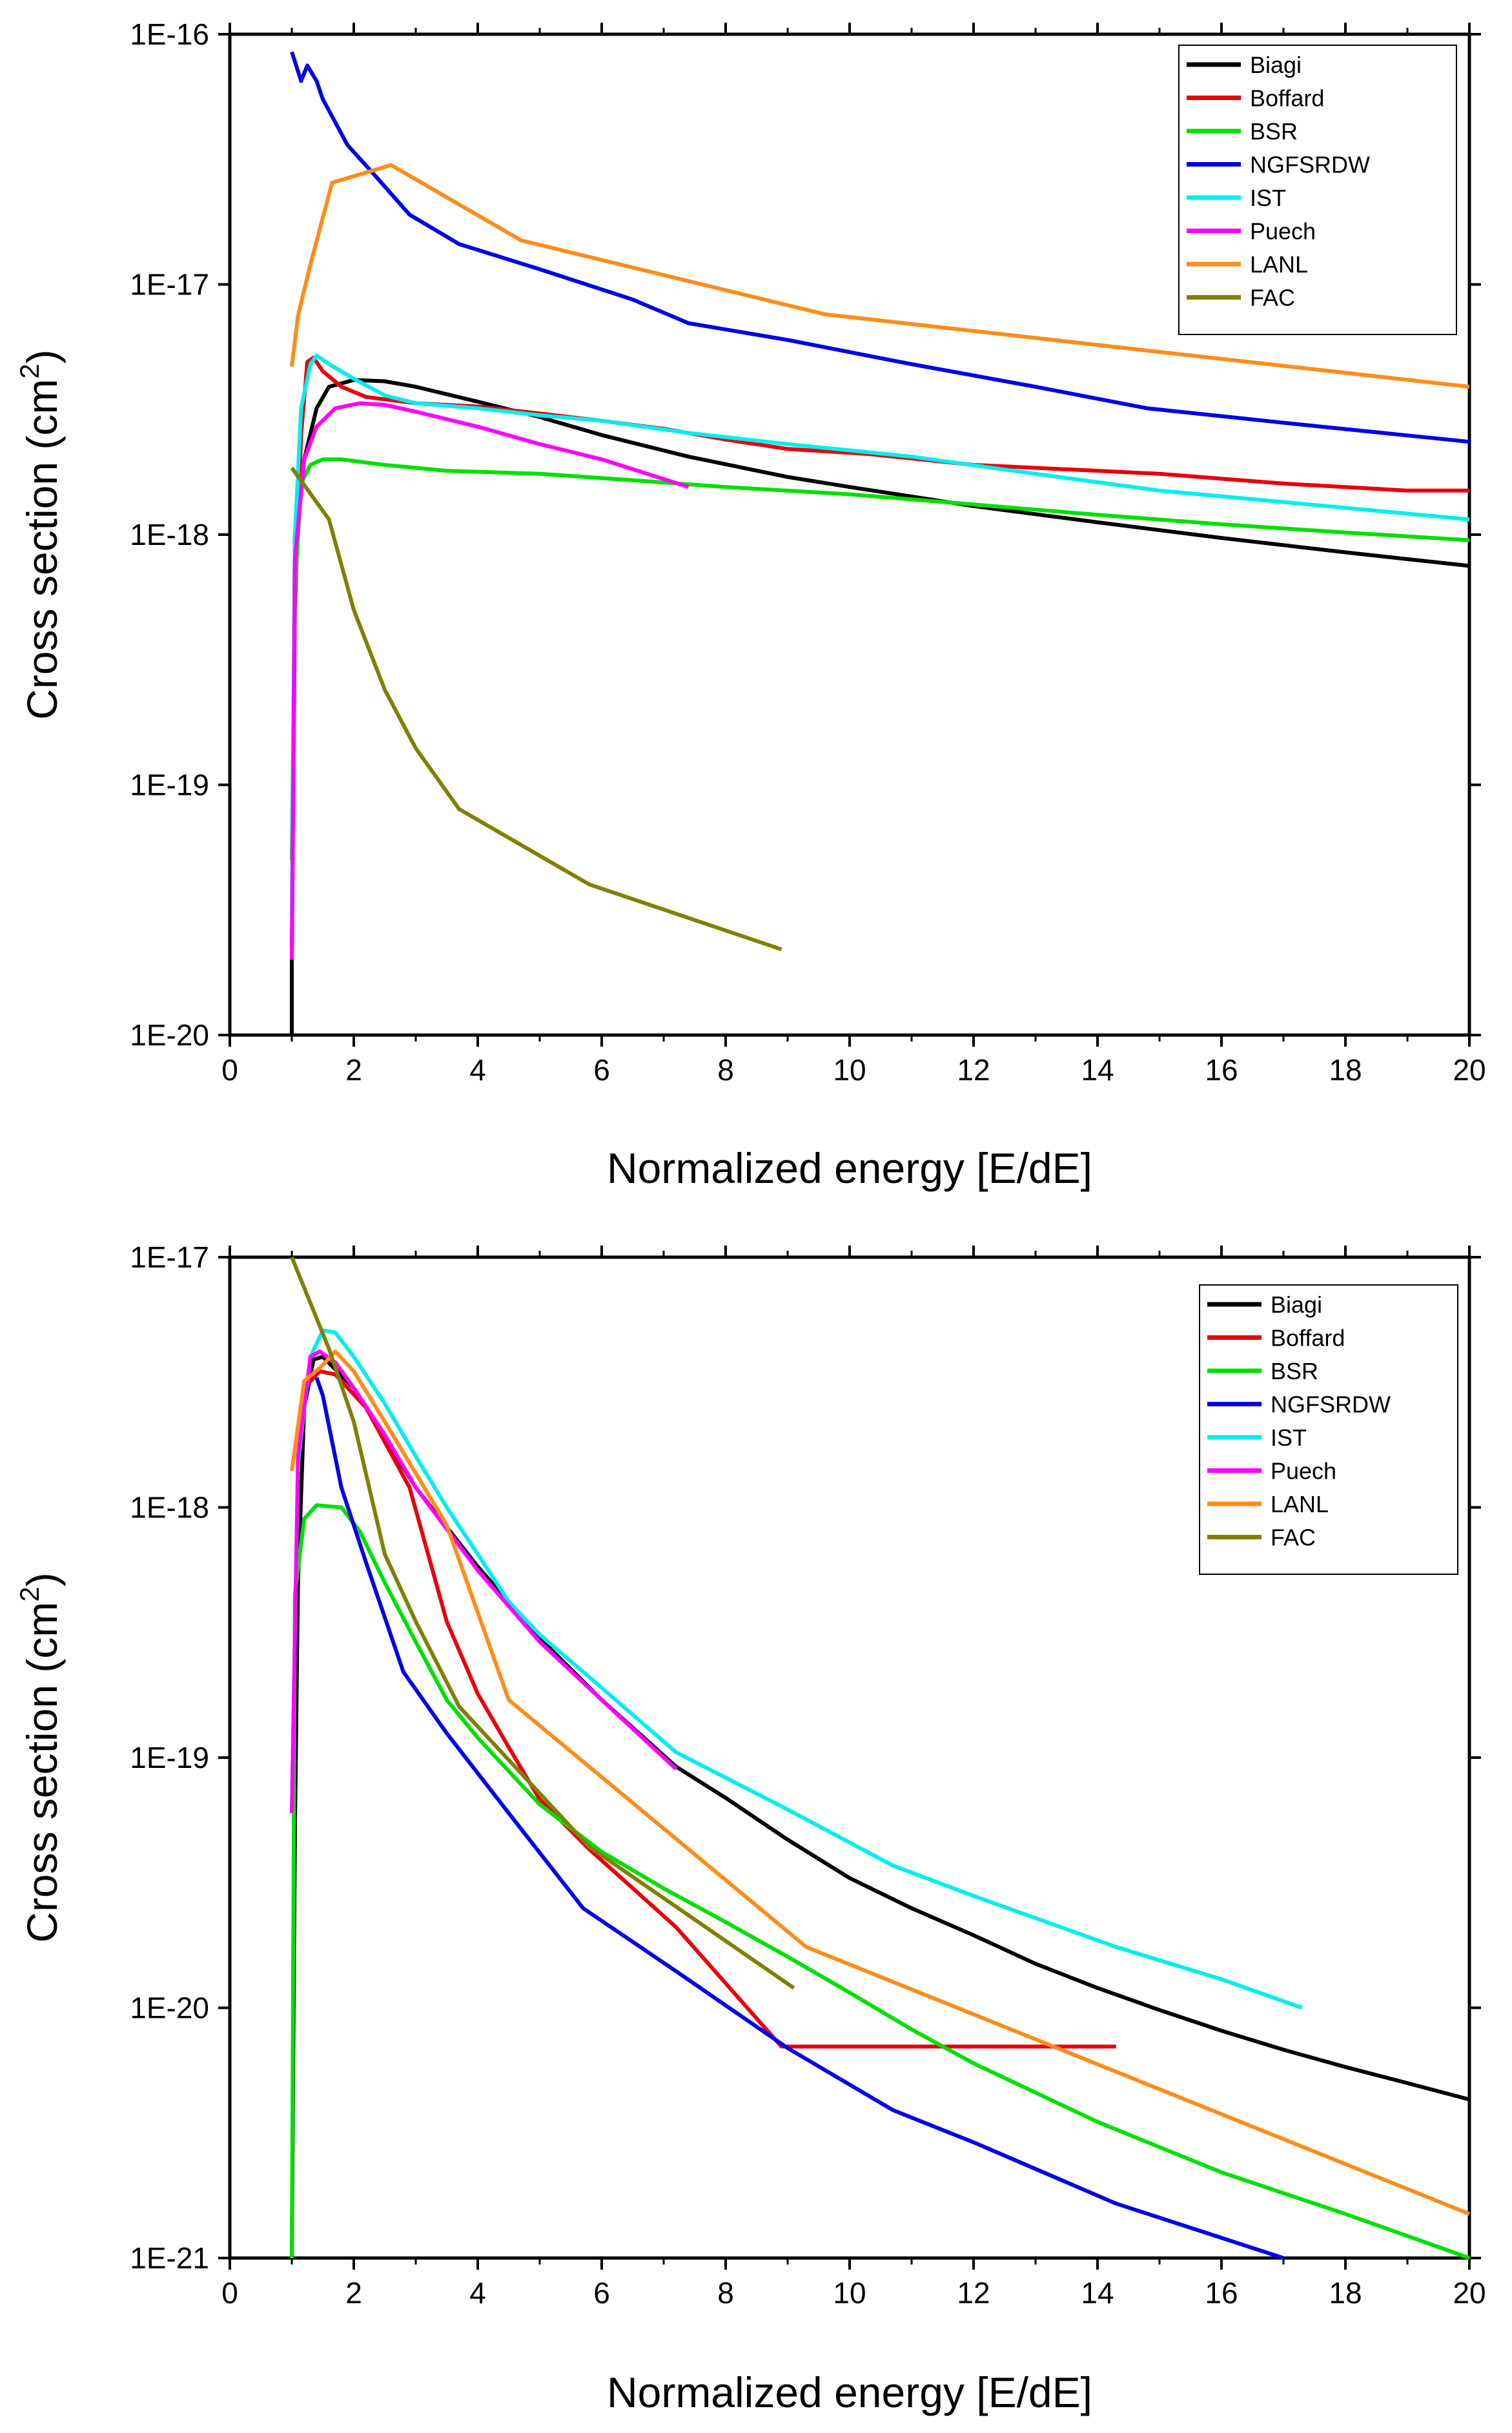 This screenshot has width=1512, height=2433. I want to click on y-tick-label: 1E-21, so click(169, 2258).